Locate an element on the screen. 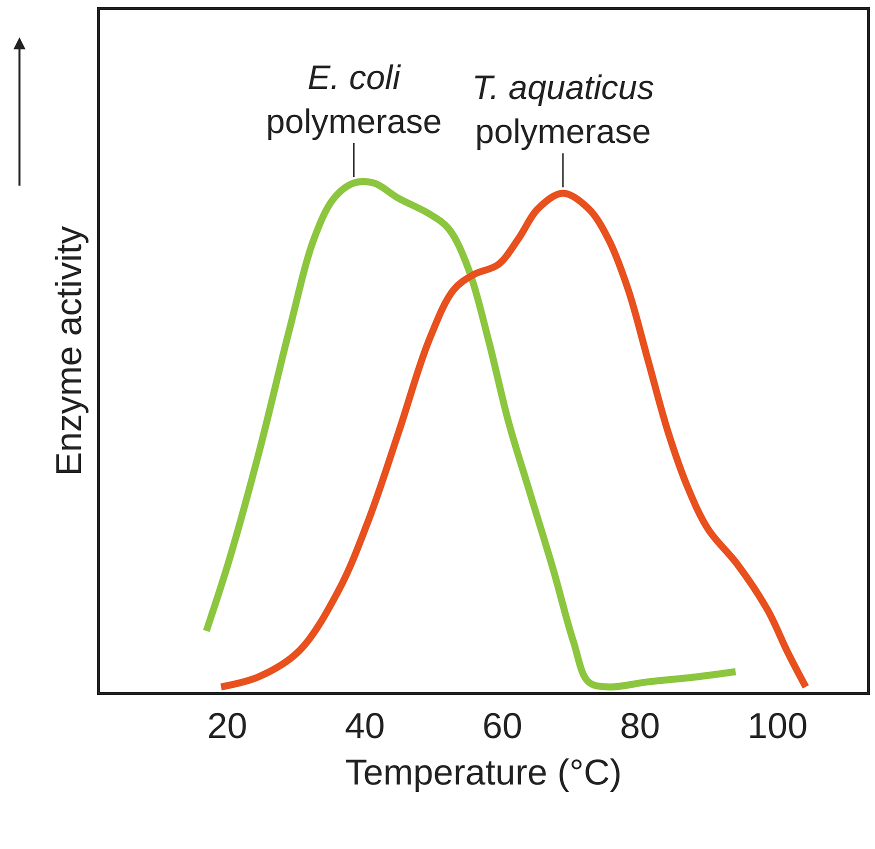 Image resolution: width=875 pixels, height=849 pixels. x-tick-label: 80 is located at coordinates (640, 725).